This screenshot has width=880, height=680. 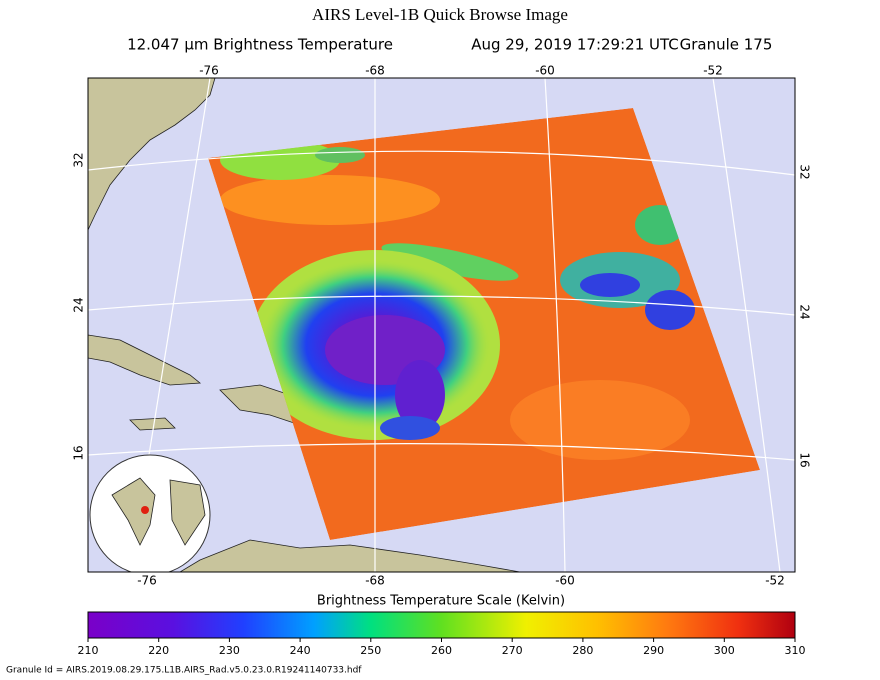 What do you see at coordinates (441, 601) in the screenshot?
I see `colorbar-title: Brightness Temperature Scale (Kelvin)` at bounding box center [441, 601].